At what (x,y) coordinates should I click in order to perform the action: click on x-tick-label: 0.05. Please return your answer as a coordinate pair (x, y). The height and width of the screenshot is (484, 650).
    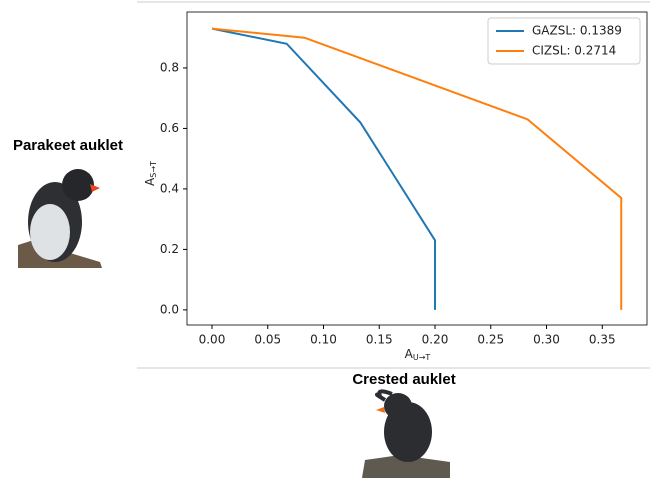
    Looking at the image, I should click on (267, 340).